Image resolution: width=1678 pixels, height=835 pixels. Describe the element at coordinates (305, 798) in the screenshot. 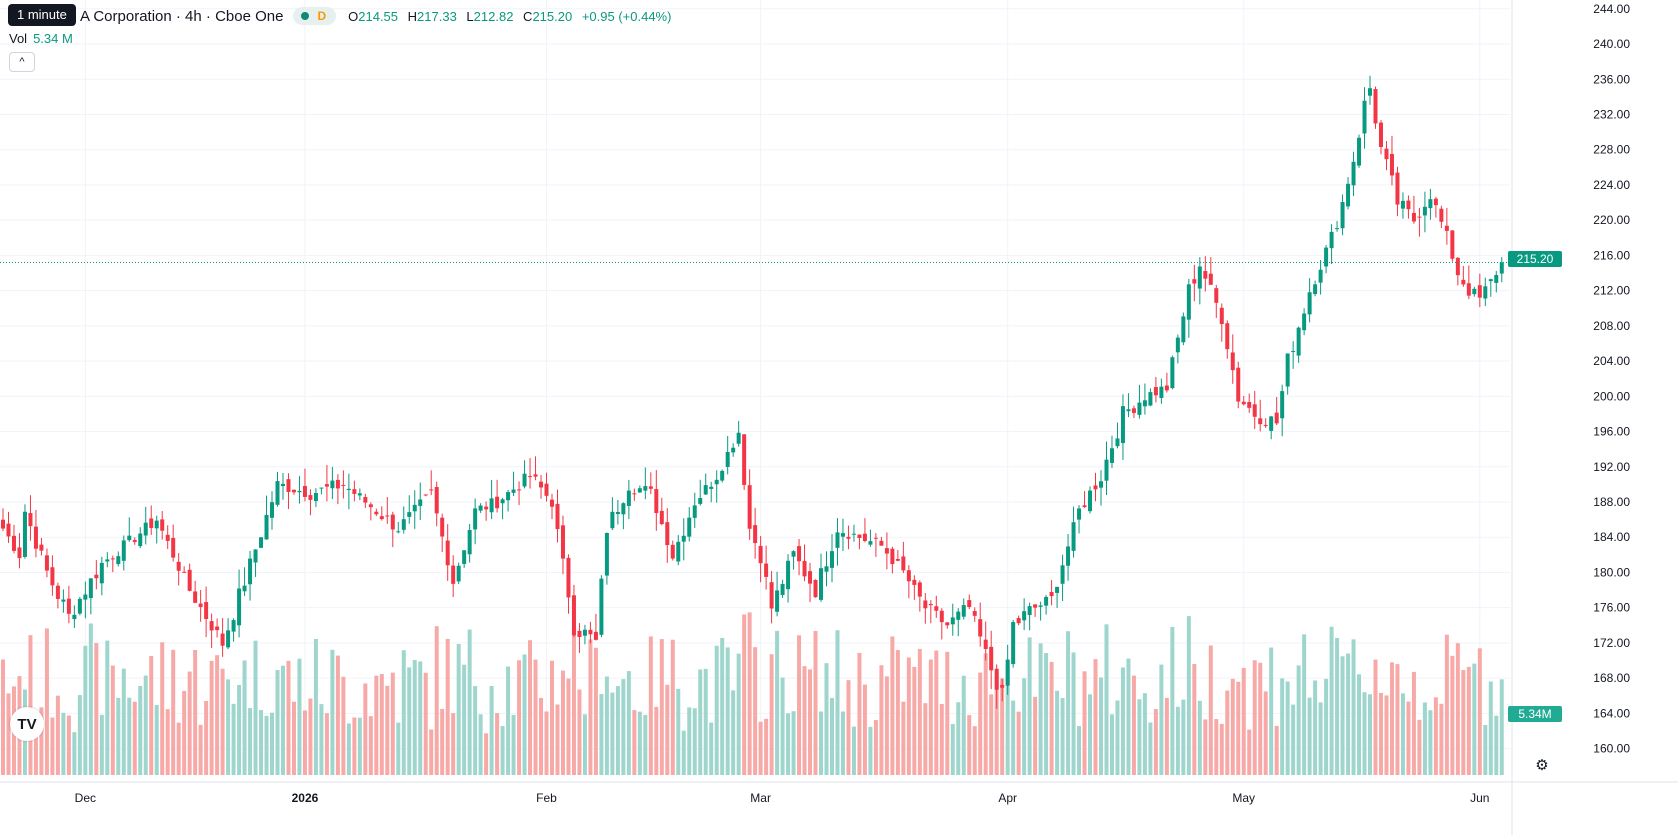

I see `x-tick-label: 2026` at that location.